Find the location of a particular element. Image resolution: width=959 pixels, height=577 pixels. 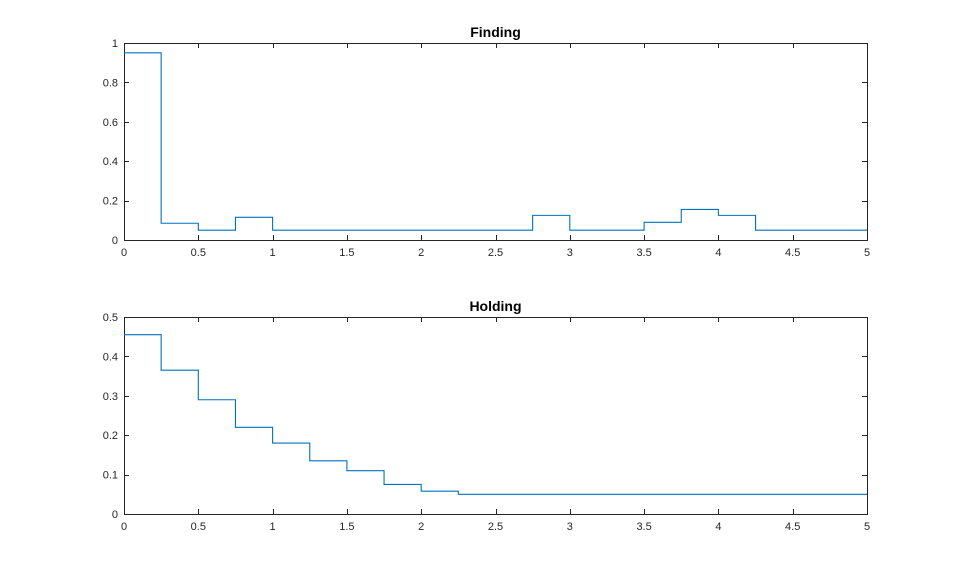

chart-title: Holding is located at coordinates (495, 306).